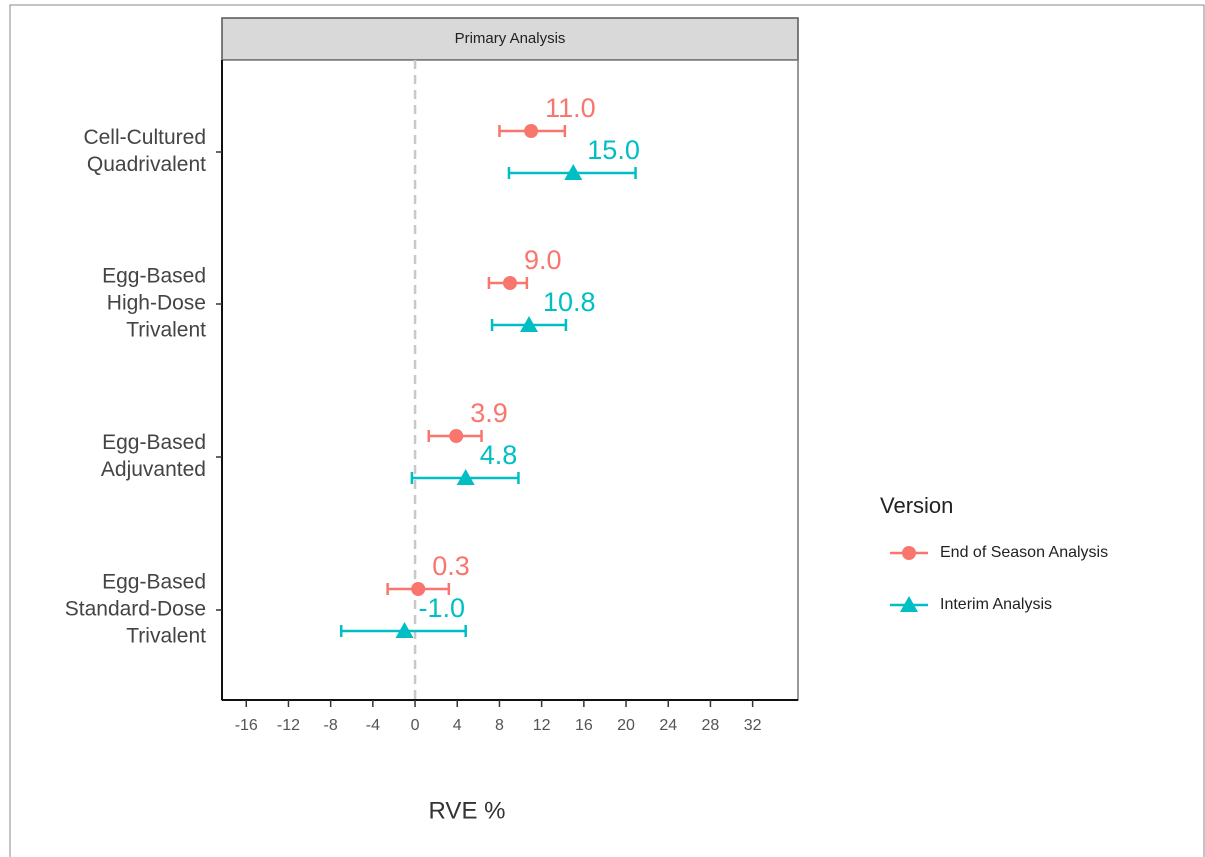 The image size is (1205, 857). I want to click on x-tick-label: -12, so click(288, 725).